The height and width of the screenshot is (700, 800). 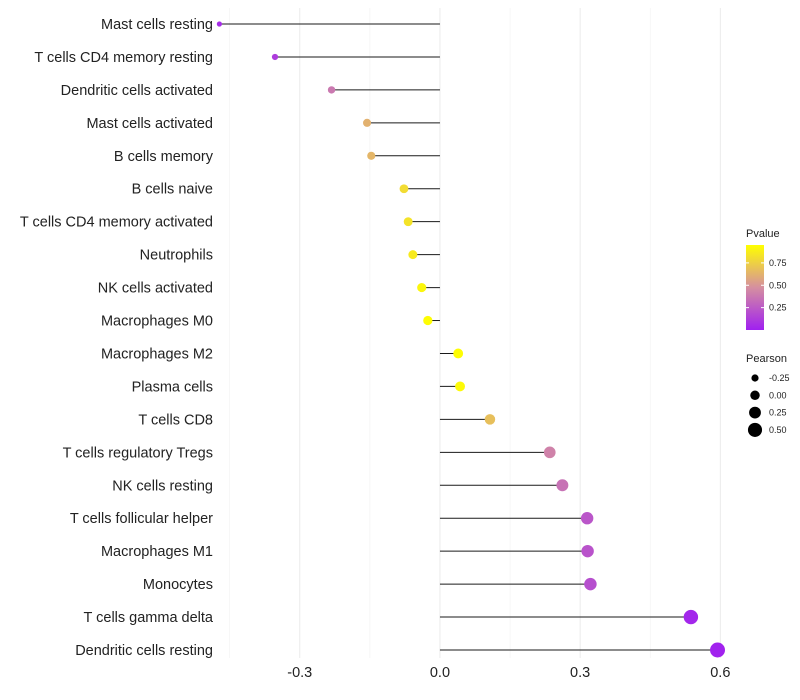 I want to click on y-category-label: Plasma cells, so click(x=172, y=387).